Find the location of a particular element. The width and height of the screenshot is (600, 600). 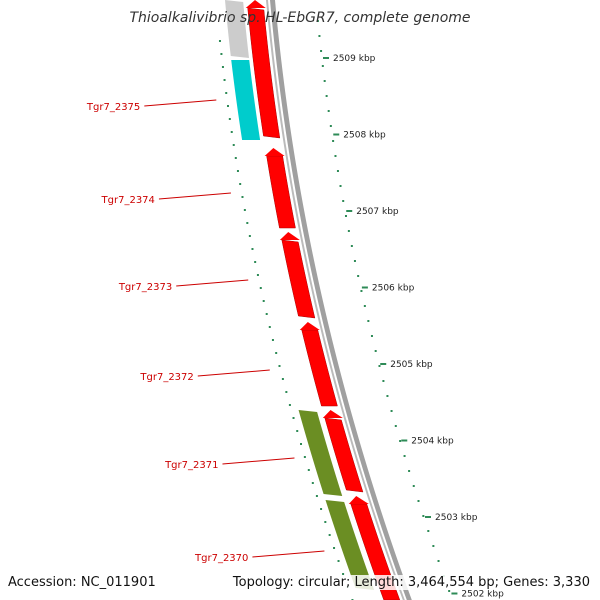

cyan-feature is located at coordinates (246, 100).